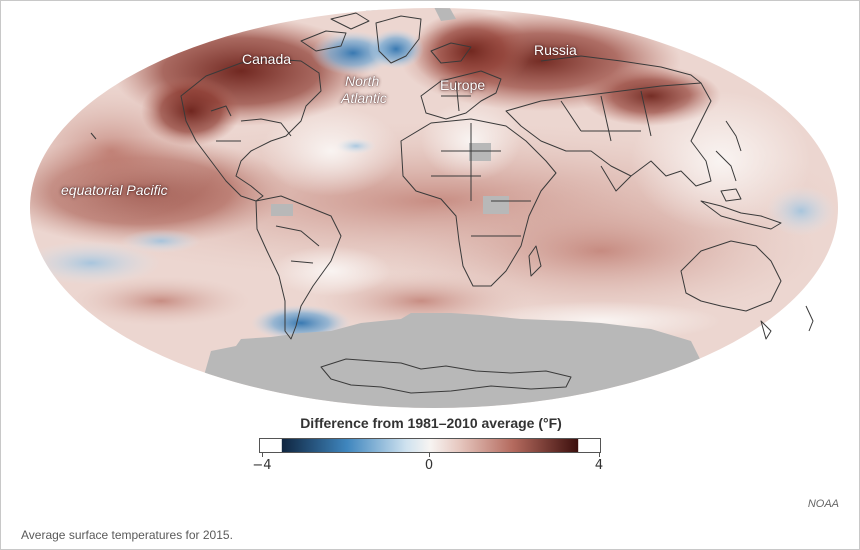 This screenshot has width=860, height=550. I want to click on label-north-atlantic-line2: Atlantic, so click(364, 98).